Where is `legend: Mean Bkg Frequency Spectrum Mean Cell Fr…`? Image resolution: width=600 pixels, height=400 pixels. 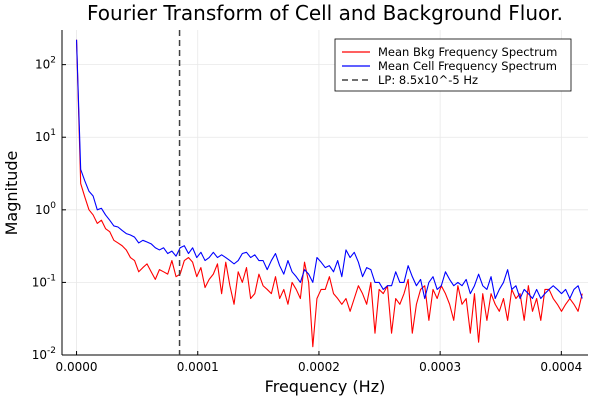
legend: Mean Bkg Frequency Spectrum Mean Cell Fr… is located at coordinates (453, 65).